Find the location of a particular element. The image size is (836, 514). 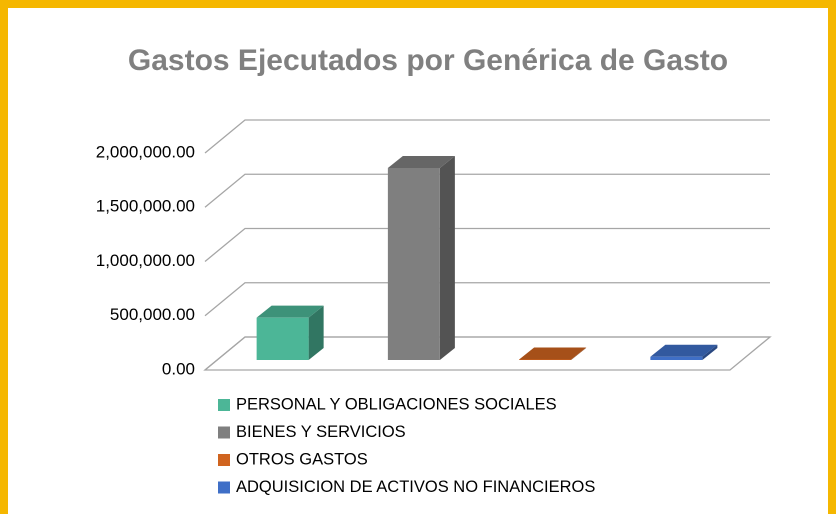

y-tick-label: 1,500,000.00 is located at coordinates (145, 206).